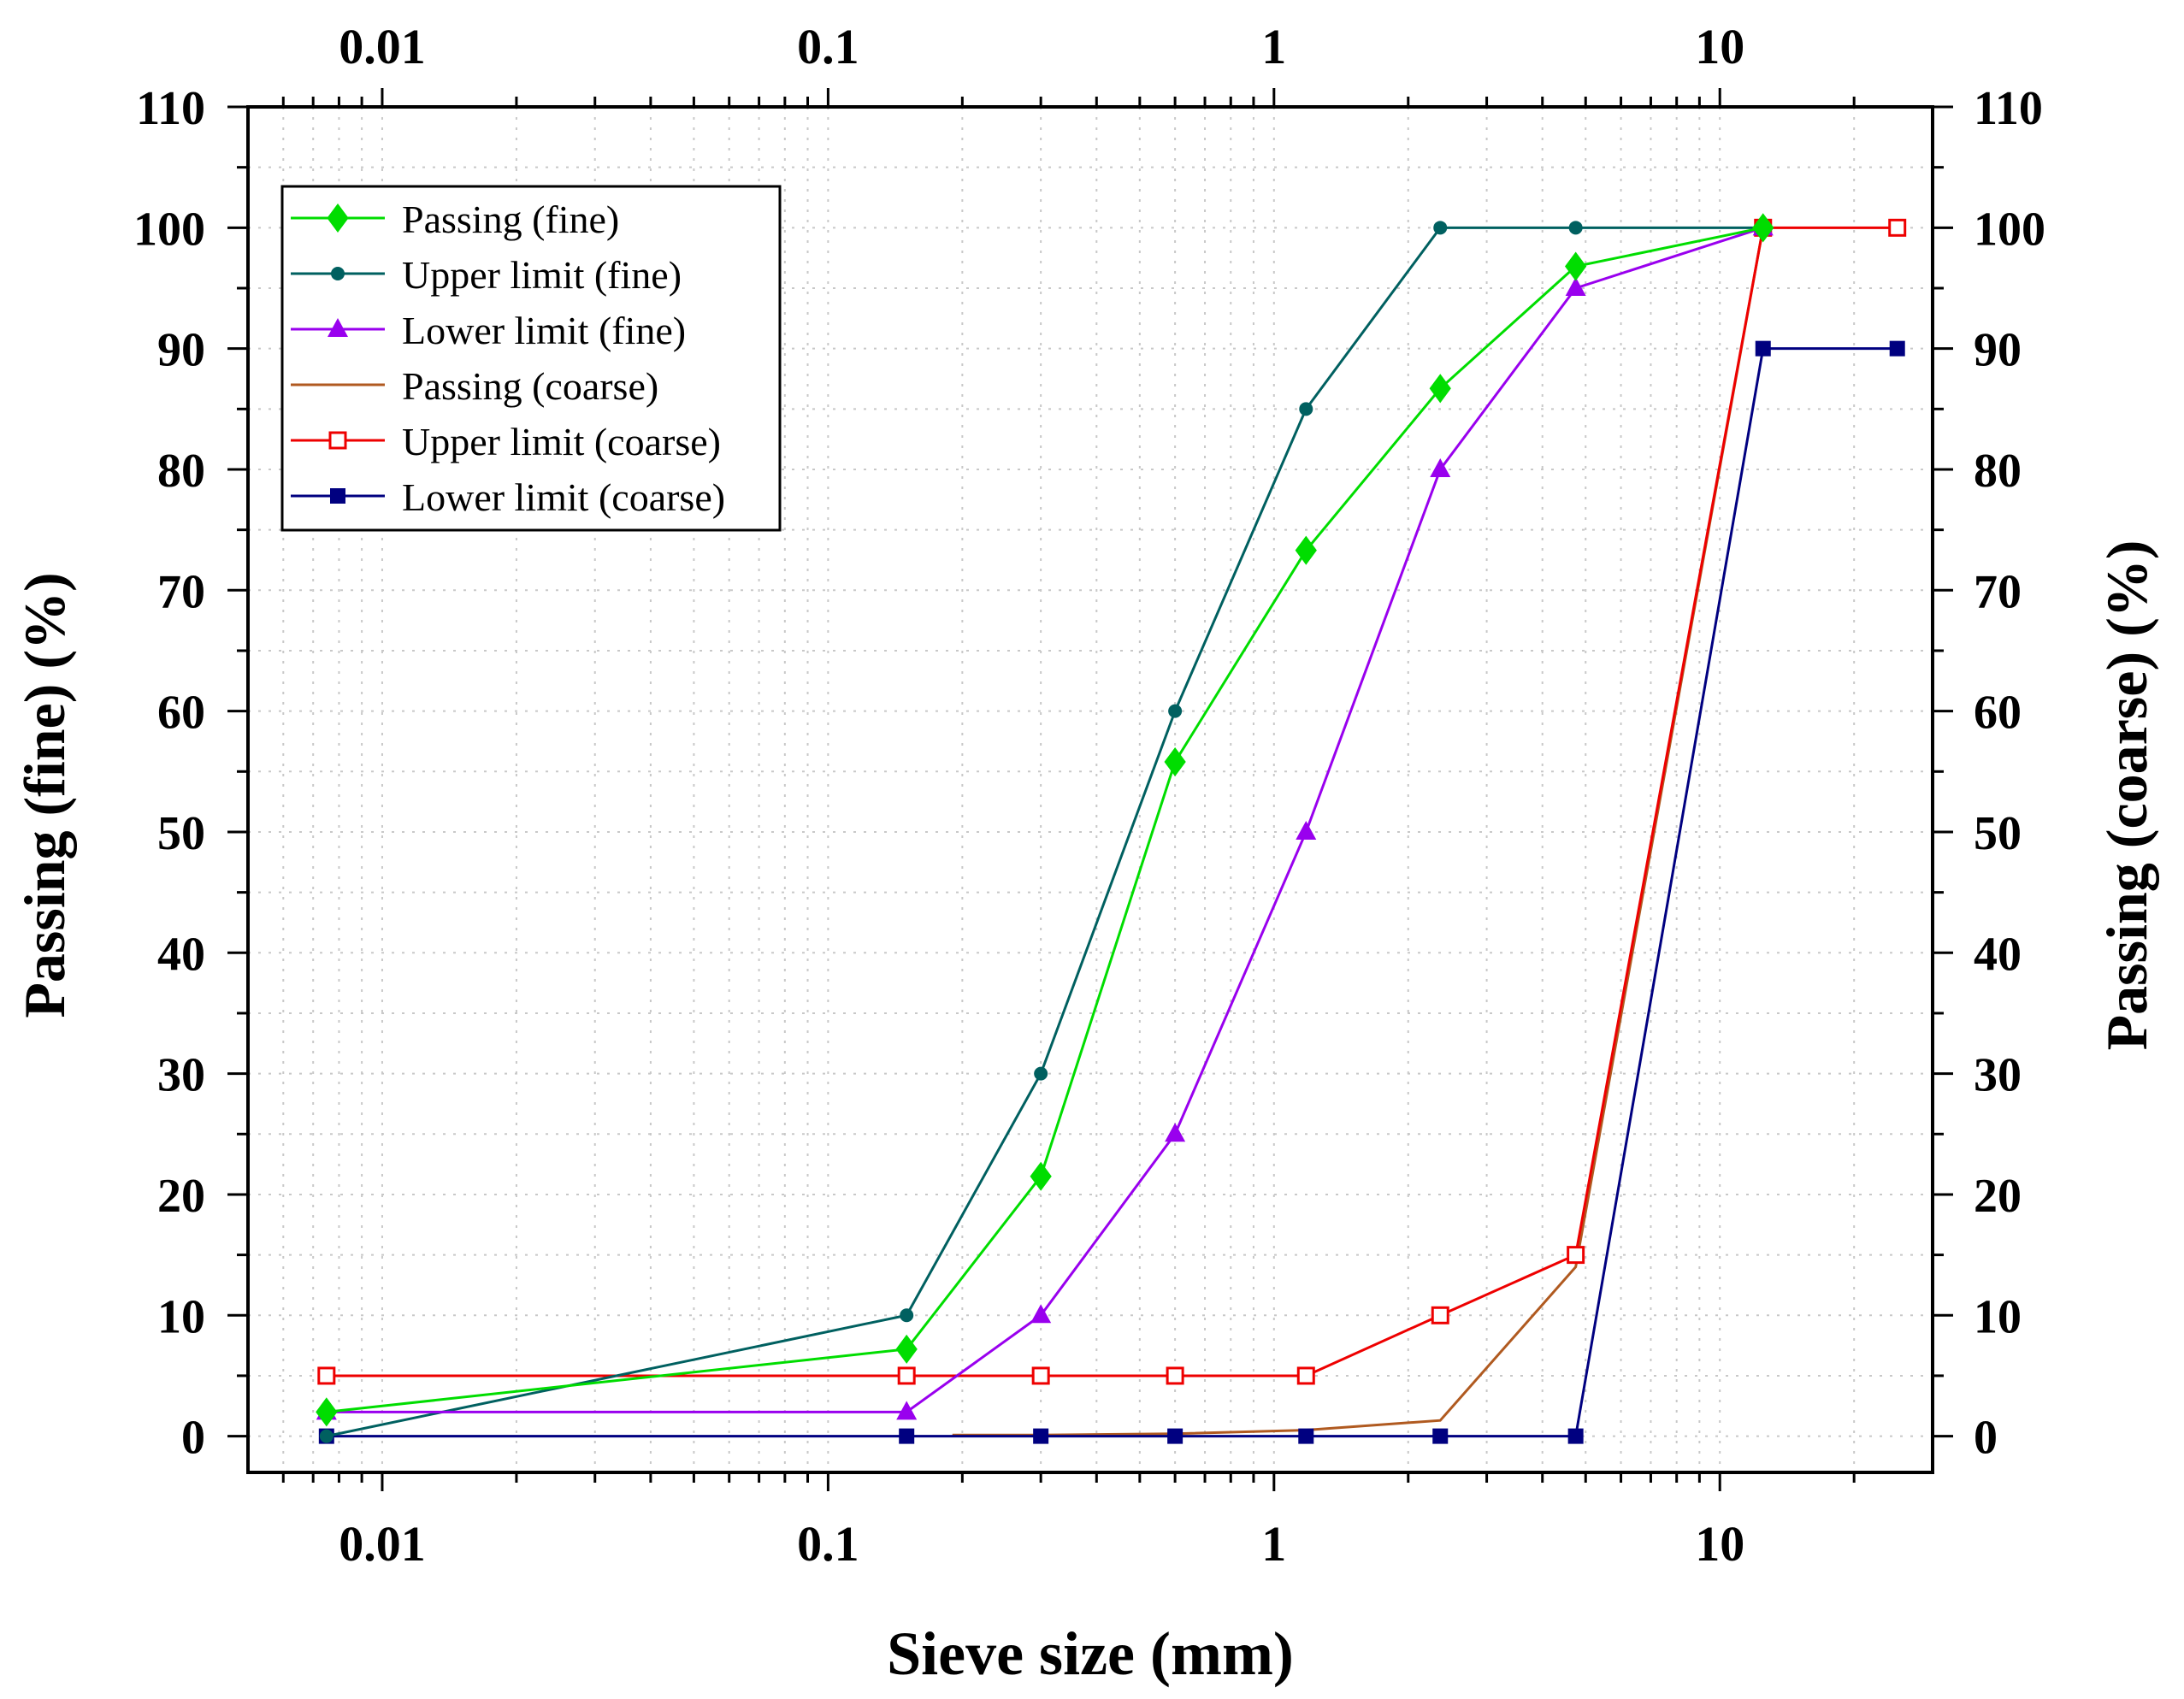 The image size is (2184, 1699). I want to click on legend-label: Upper limit (fine), so click(542, 275).